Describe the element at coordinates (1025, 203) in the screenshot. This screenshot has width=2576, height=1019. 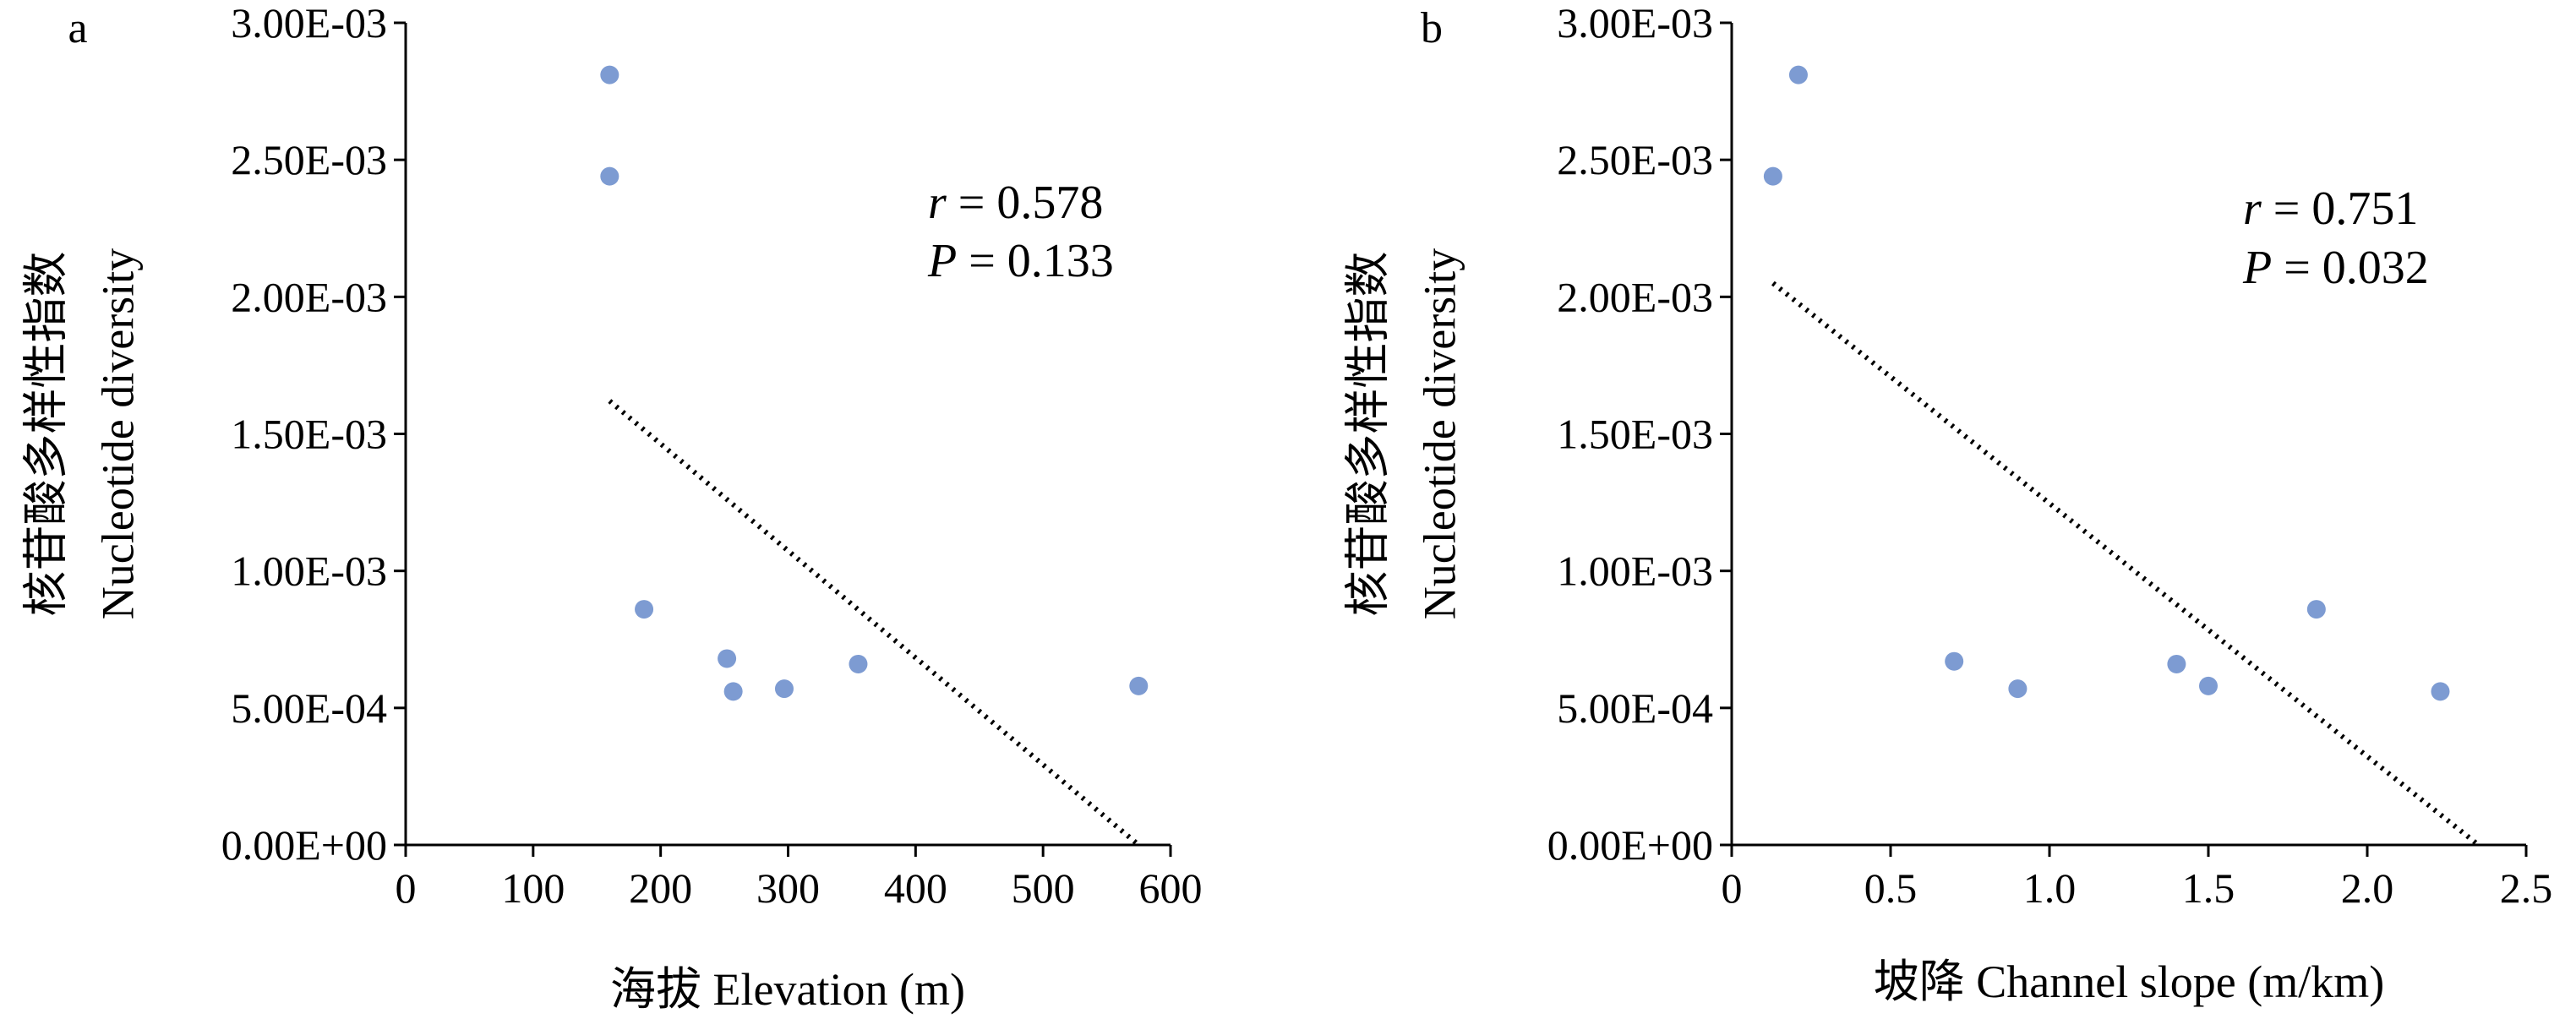
I see `r-value: = 0.578` at that location.